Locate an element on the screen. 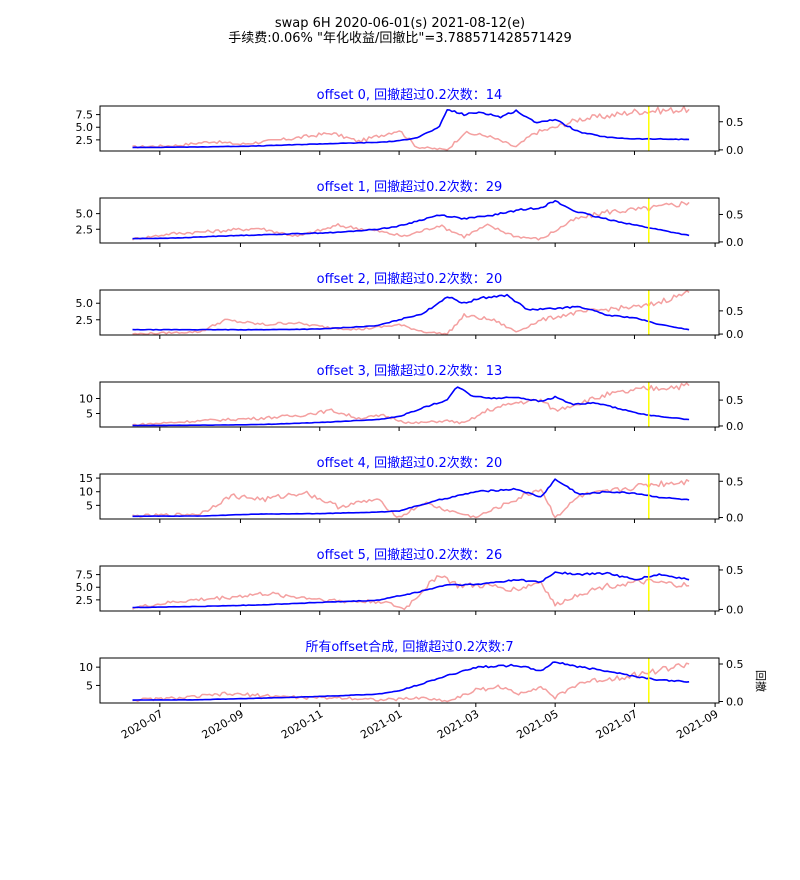 The image size is (800, 880). xtick-label: 2020-11 is located at coordinates (302, 724).